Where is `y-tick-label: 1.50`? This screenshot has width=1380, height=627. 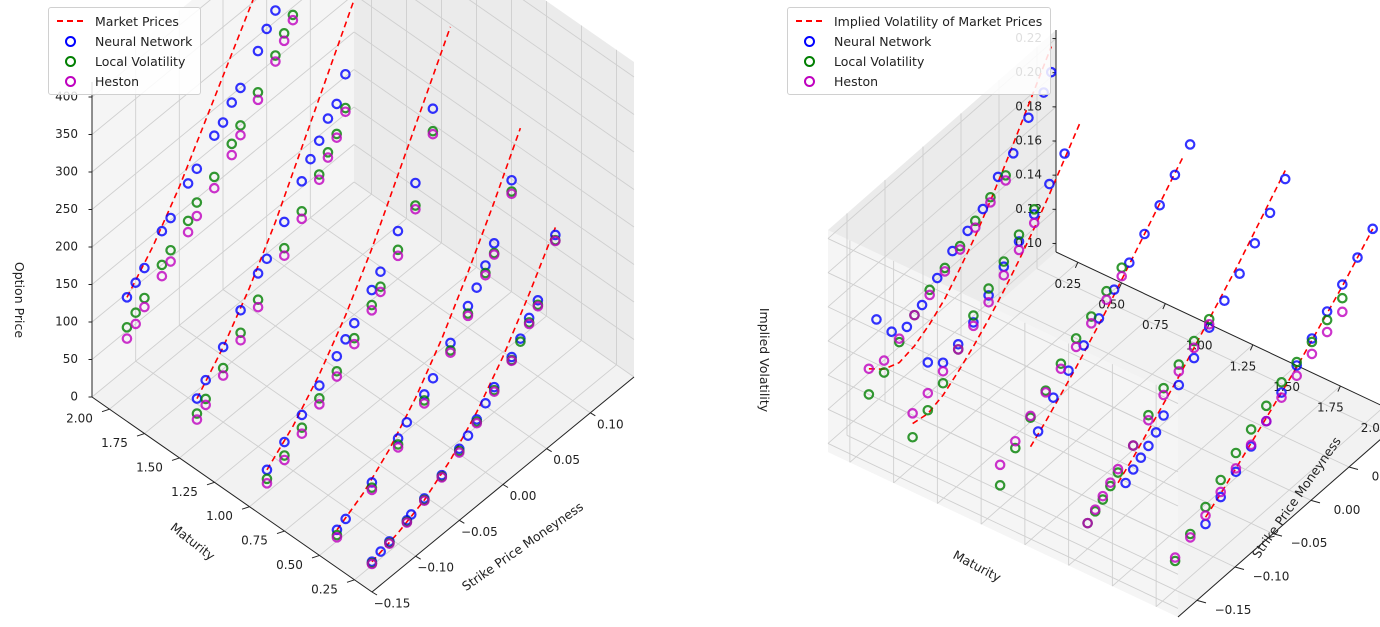 y-tick-label: 1.50 is located at coordinates (149, 467).